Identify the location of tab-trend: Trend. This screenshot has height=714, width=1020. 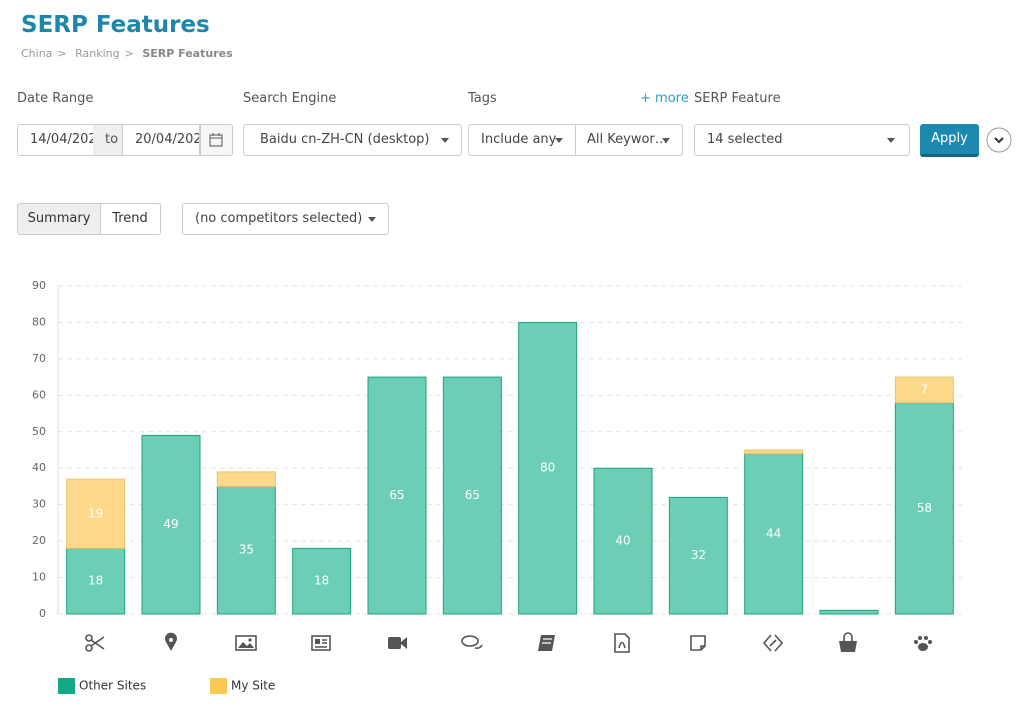
(130, 219).